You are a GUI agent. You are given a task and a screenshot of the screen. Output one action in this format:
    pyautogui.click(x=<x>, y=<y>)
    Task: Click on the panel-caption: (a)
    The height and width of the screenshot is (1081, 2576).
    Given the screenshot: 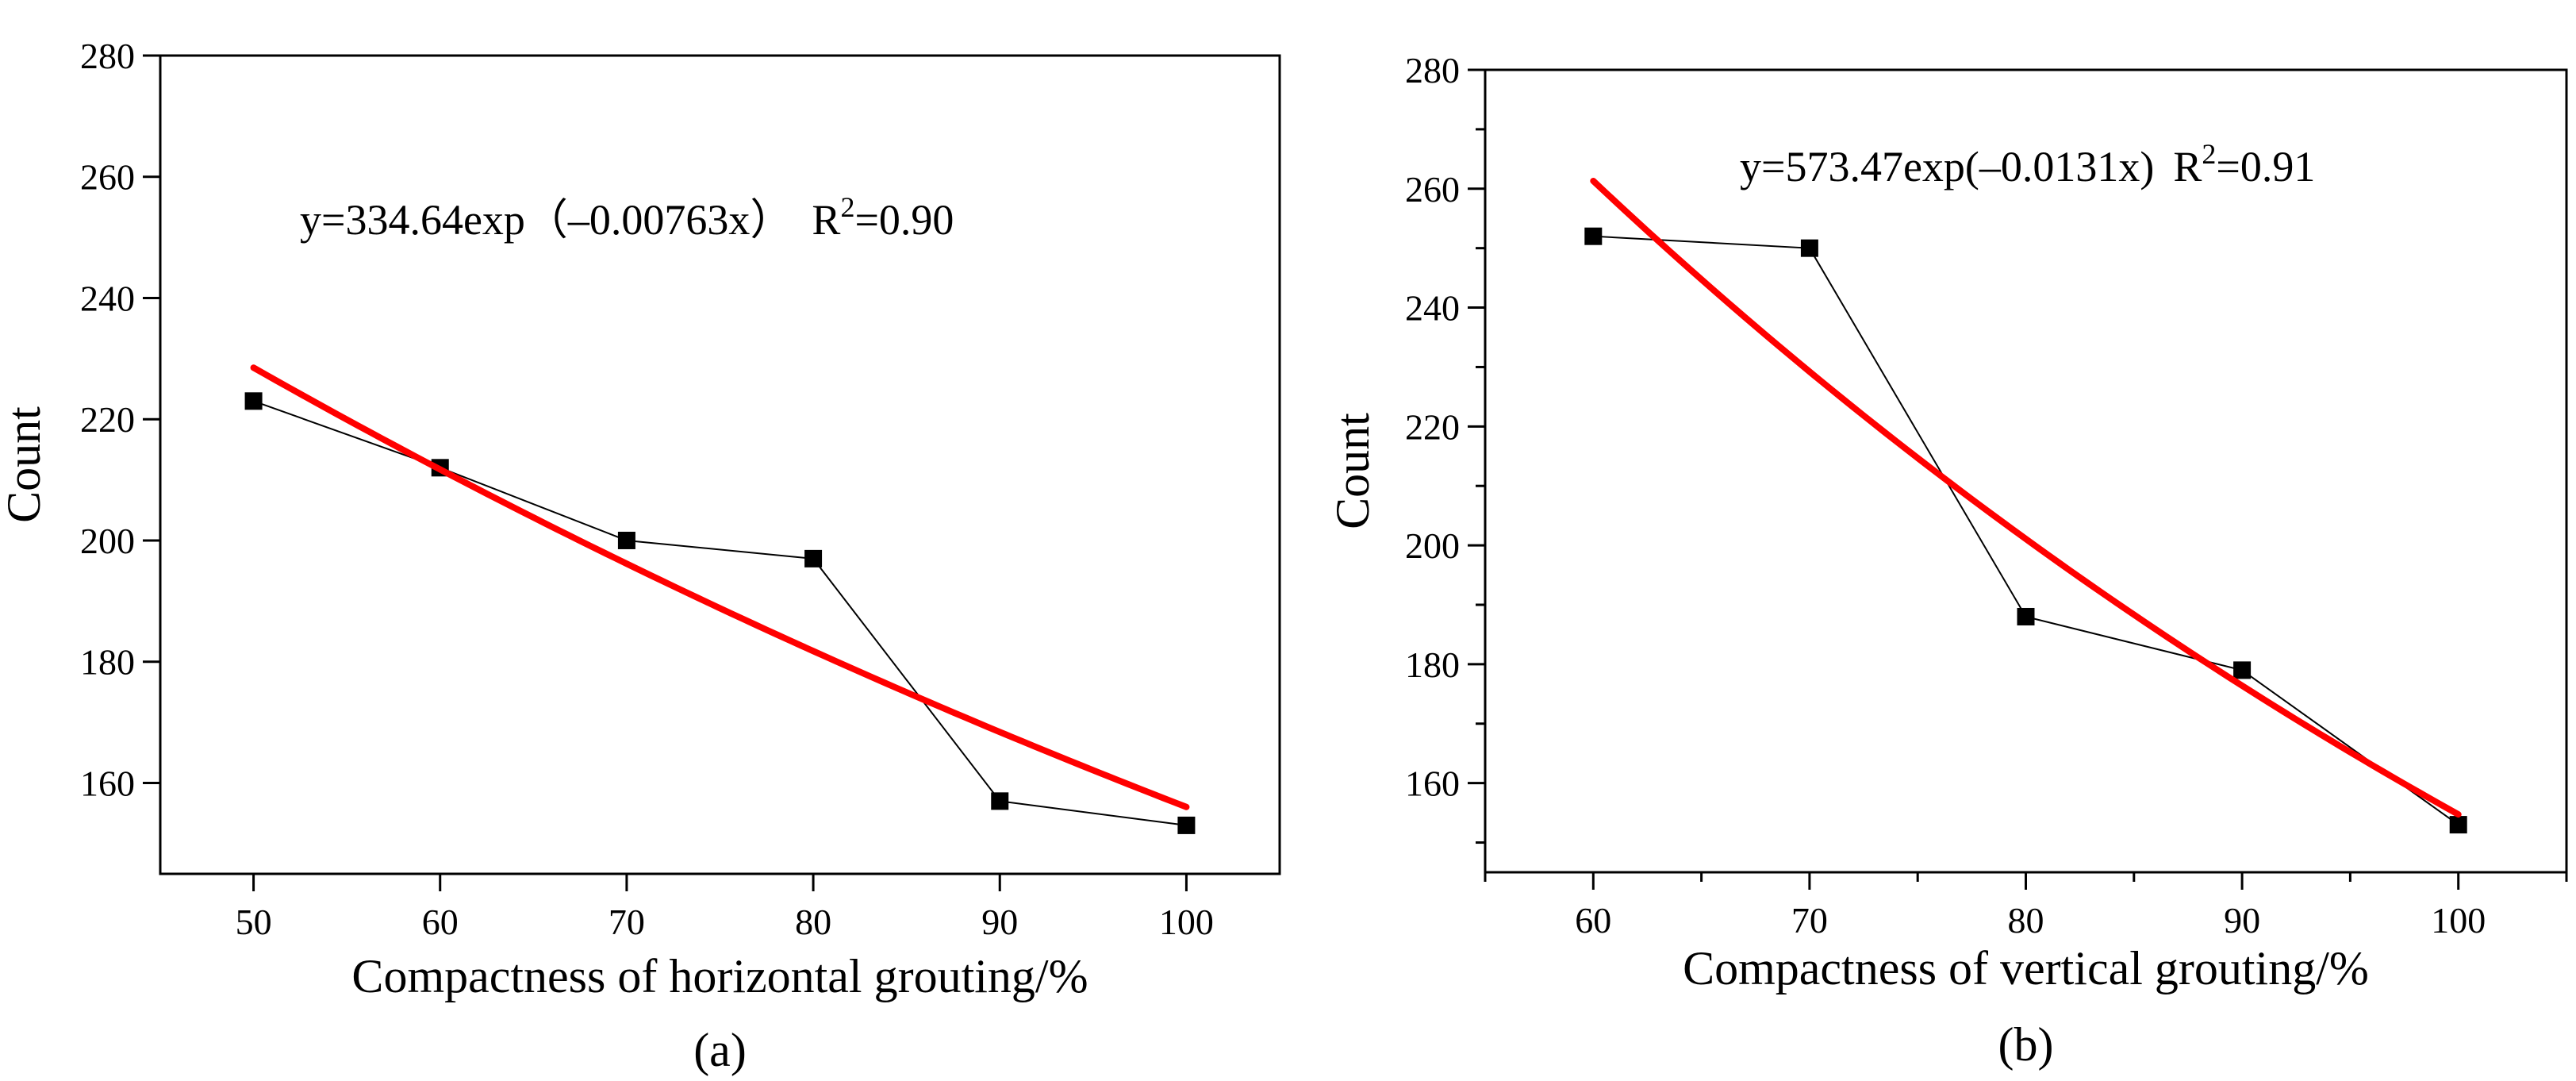 What is the action you would take?
    pyautogui.click(x=720, y=1050)
    